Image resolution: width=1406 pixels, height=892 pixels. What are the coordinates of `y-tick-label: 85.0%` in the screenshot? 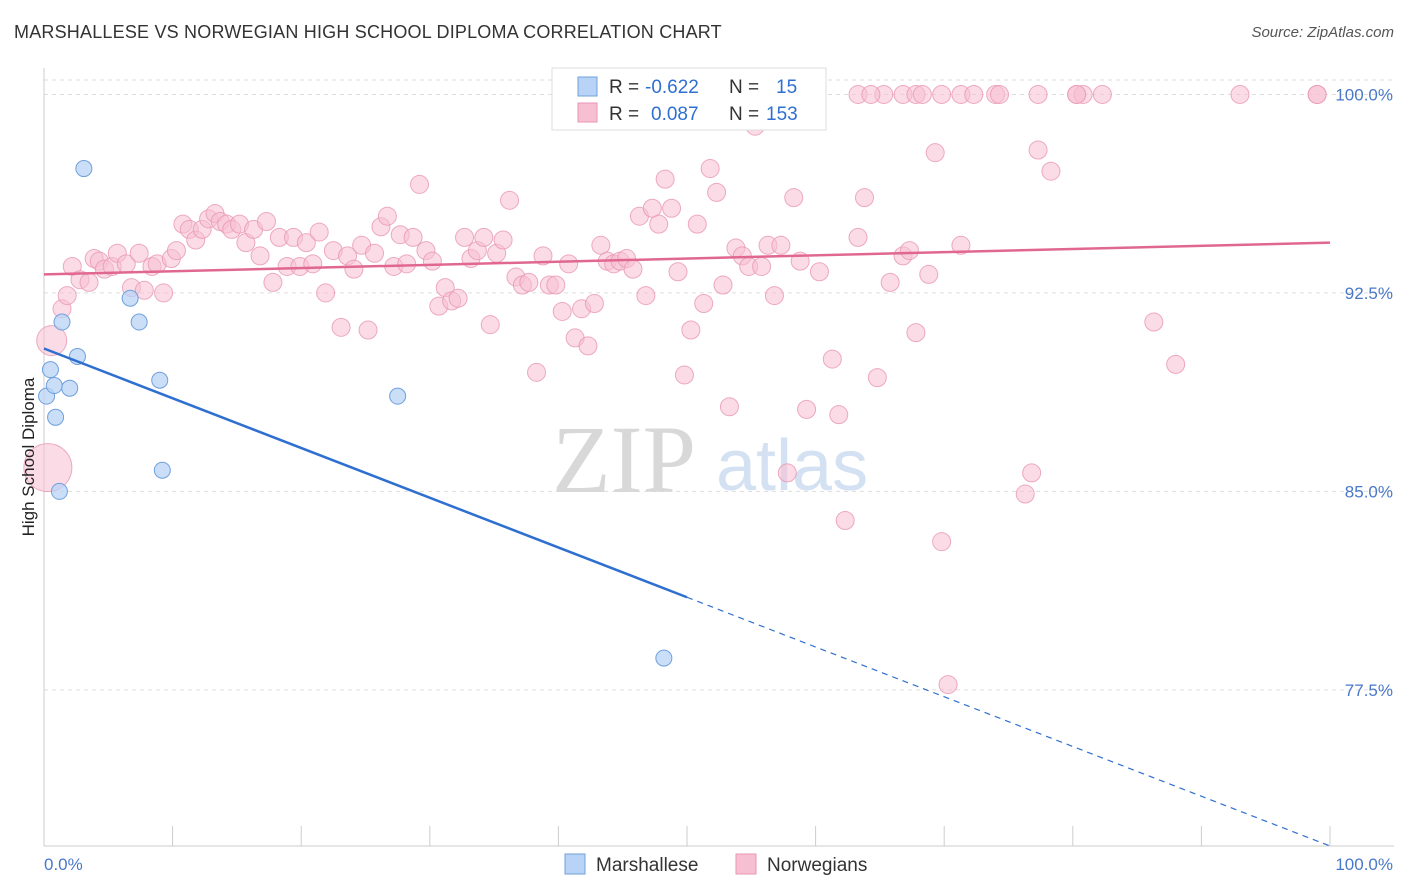 It's located at (1369, 491).